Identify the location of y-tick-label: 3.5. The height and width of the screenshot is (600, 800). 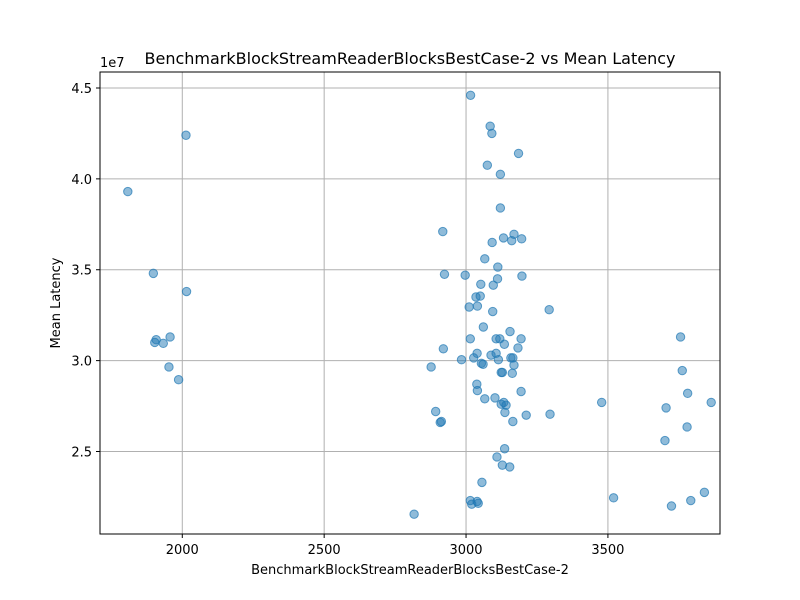
(81, 271).